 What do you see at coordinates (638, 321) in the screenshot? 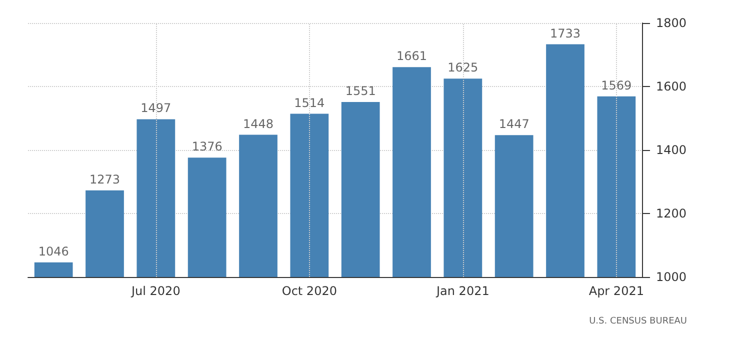
I see `text: U.S. CENSUS BUREAU` at bounding box center [638, 321].